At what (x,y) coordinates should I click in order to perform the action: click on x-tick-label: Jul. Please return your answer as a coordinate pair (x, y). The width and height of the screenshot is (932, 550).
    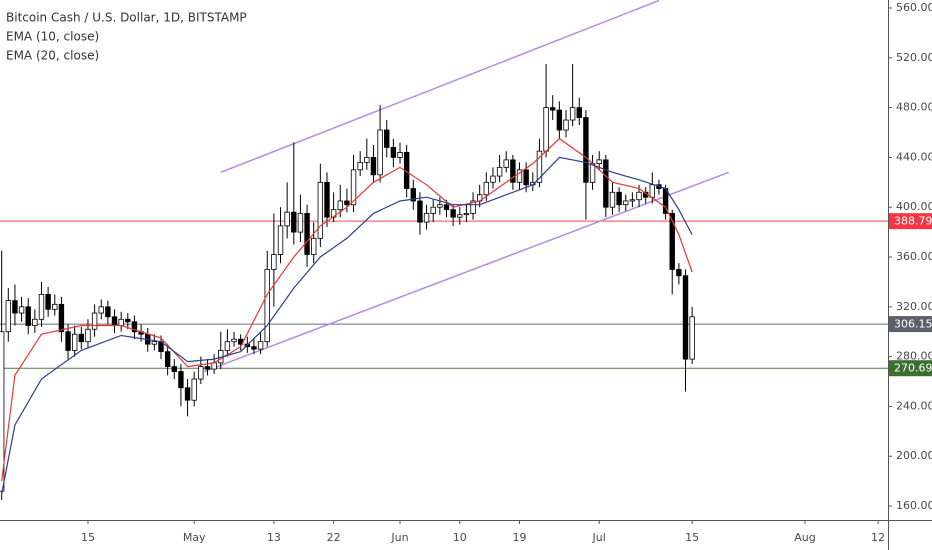
    Looking at the image, I should click on (599, 537).